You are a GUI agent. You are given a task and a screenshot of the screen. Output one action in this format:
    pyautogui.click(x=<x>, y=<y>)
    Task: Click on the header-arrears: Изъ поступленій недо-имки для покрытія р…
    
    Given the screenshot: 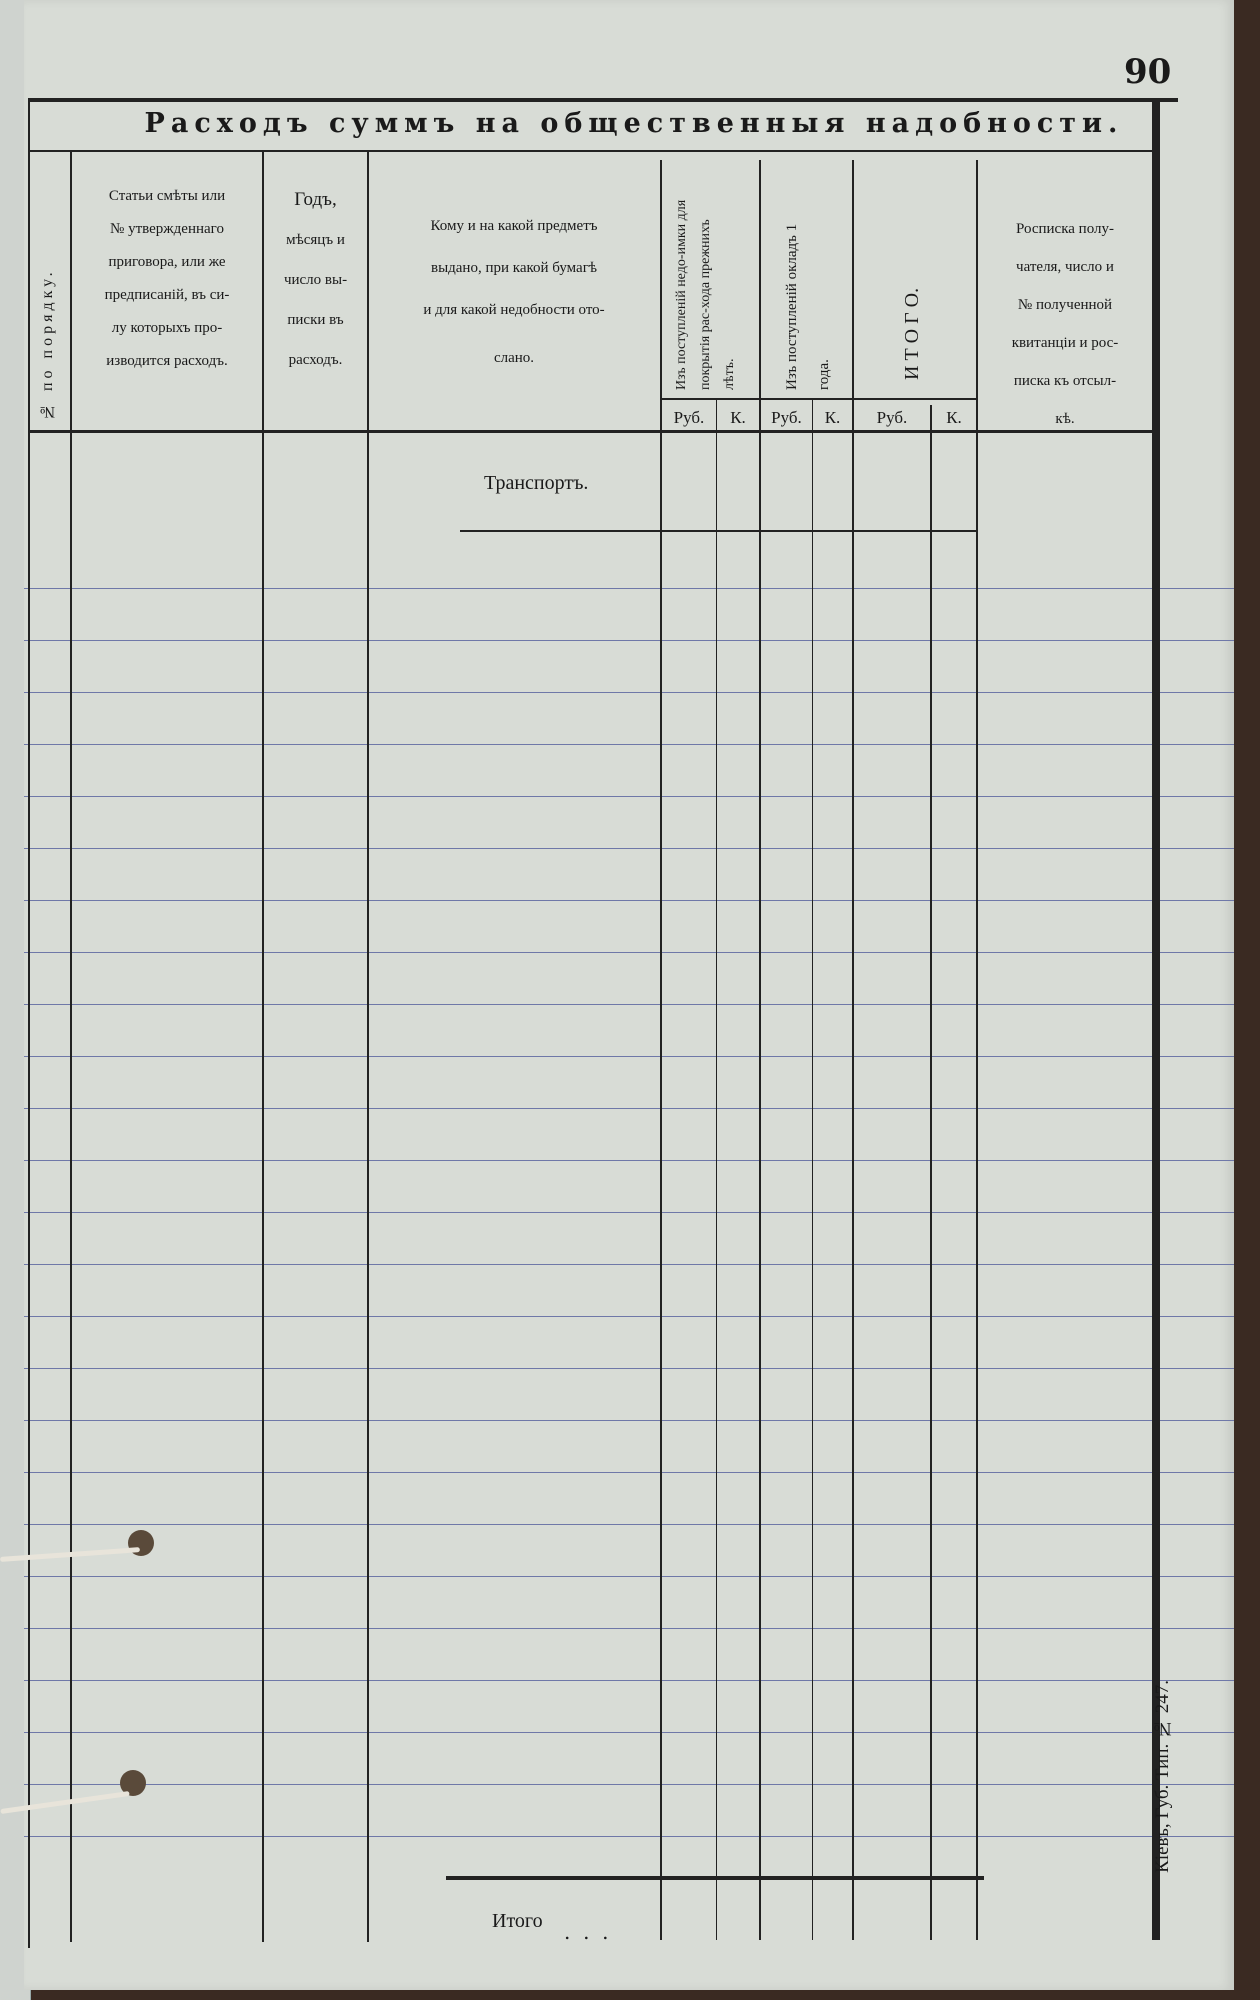 What is the action you would take?
    pyautogui.click(x=705, y=294)
    